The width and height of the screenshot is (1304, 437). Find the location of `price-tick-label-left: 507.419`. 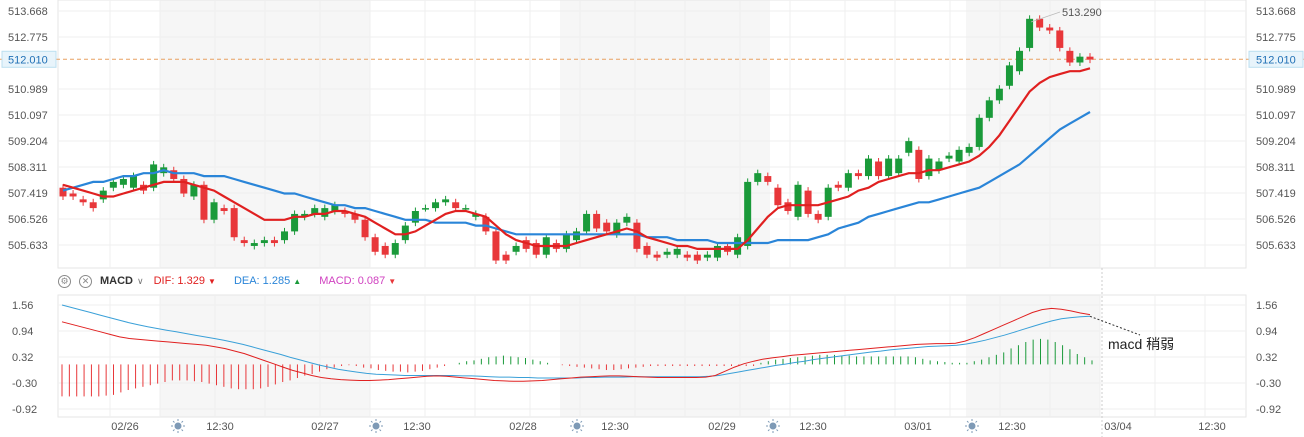

price-tick-label-left: 507.419 is located at coordinates (28, 194).